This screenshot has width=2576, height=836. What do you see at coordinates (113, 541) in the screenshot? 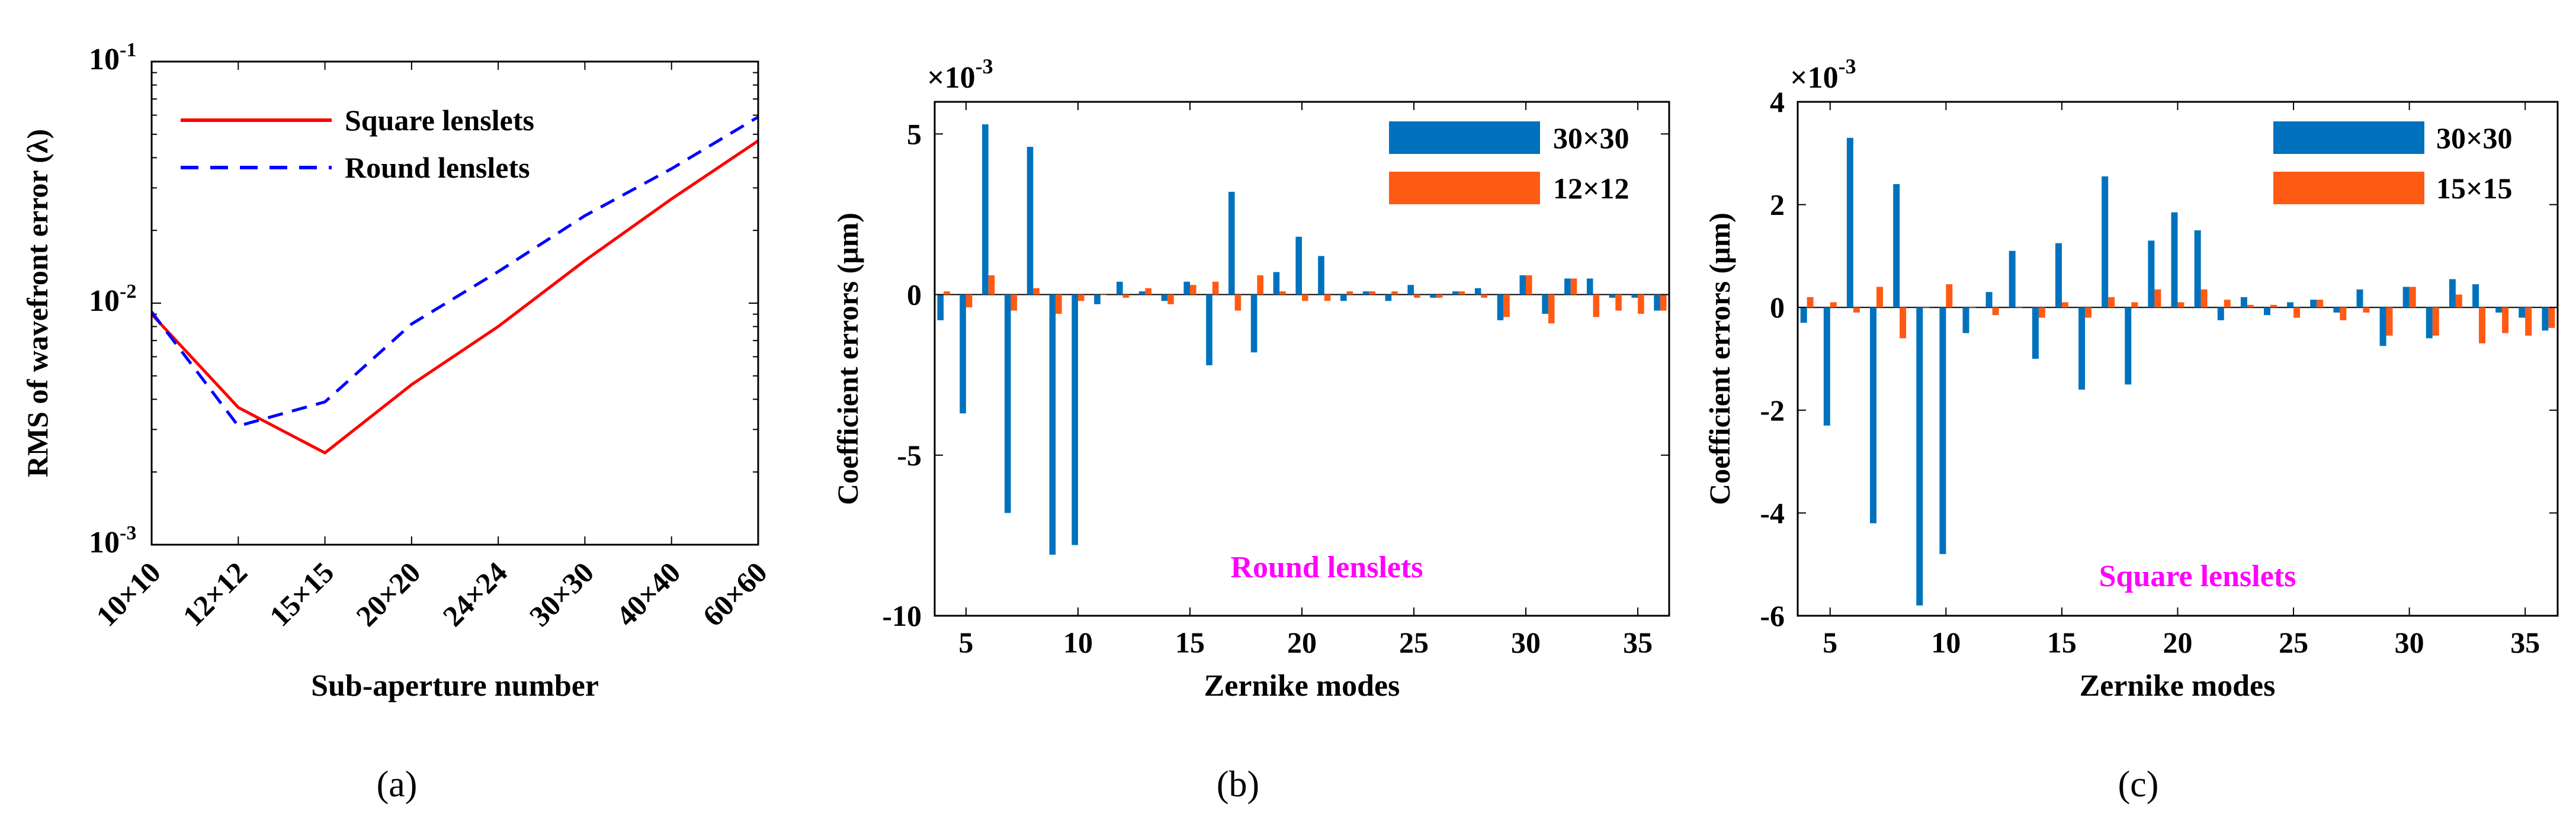
I see `panel-a-ytick-label-1e-3: 10⁻³` at bounding box center [113, 541].